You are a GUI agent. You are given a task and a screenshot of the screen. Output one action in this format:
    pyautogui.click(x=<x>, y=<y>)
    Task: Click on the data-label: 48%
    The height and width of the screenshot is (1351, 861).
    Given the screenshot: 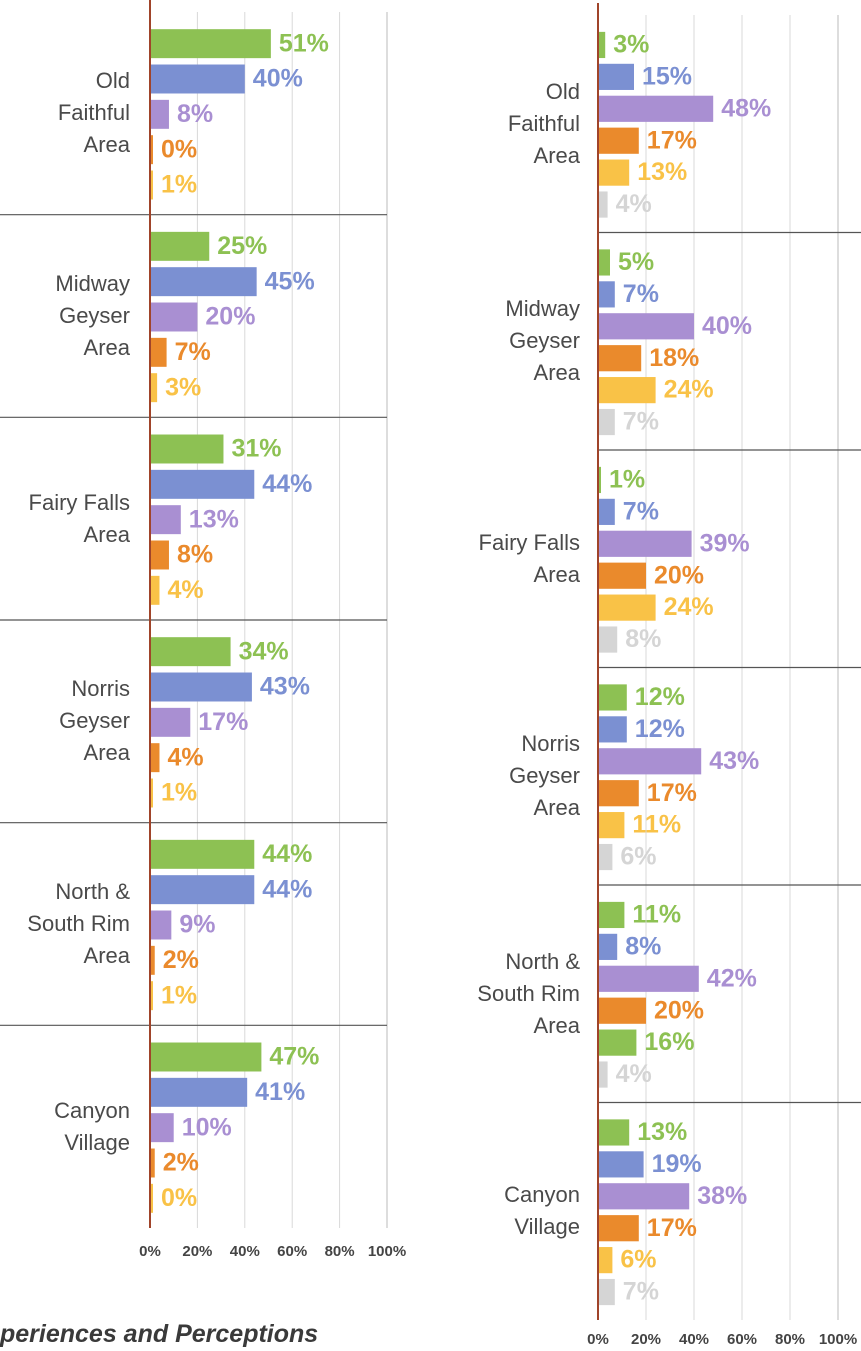 What is the action you would take?
    pyautogui.click(x=746, y=108)
    